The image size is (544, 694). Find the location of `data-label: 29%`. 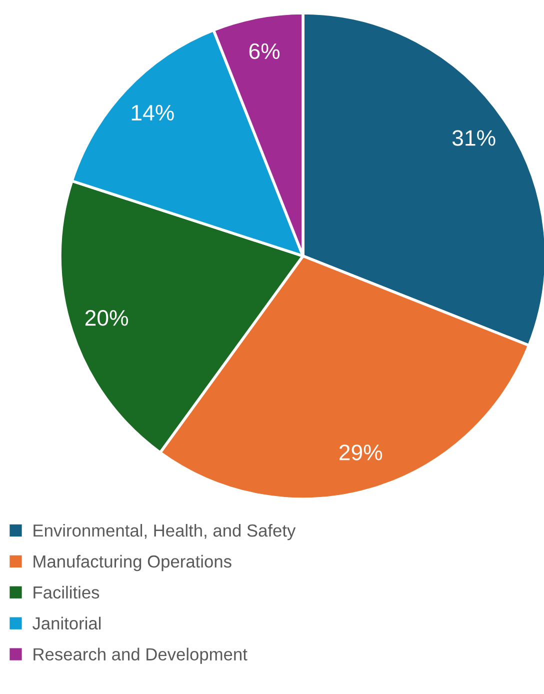

data-label: 29% is located at coordinates (361, 452).